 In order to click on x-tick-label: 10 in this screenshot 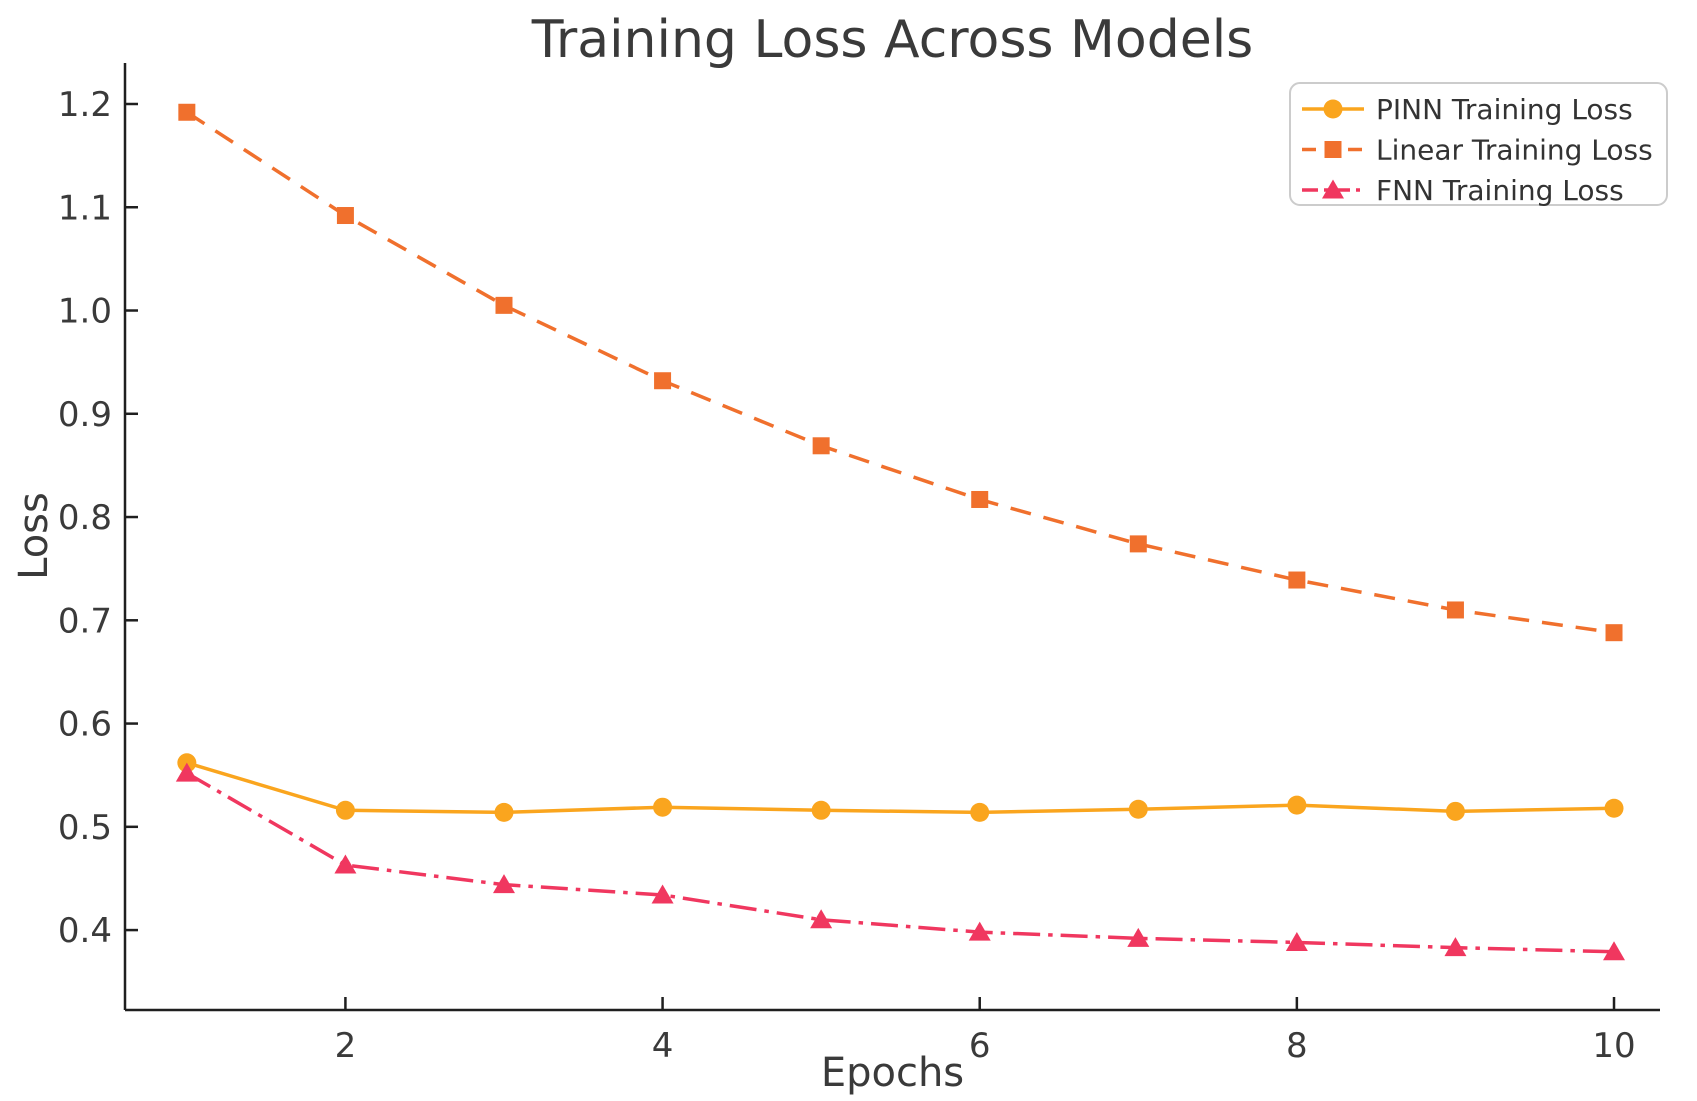, I will do `click(1613, 1046)`.